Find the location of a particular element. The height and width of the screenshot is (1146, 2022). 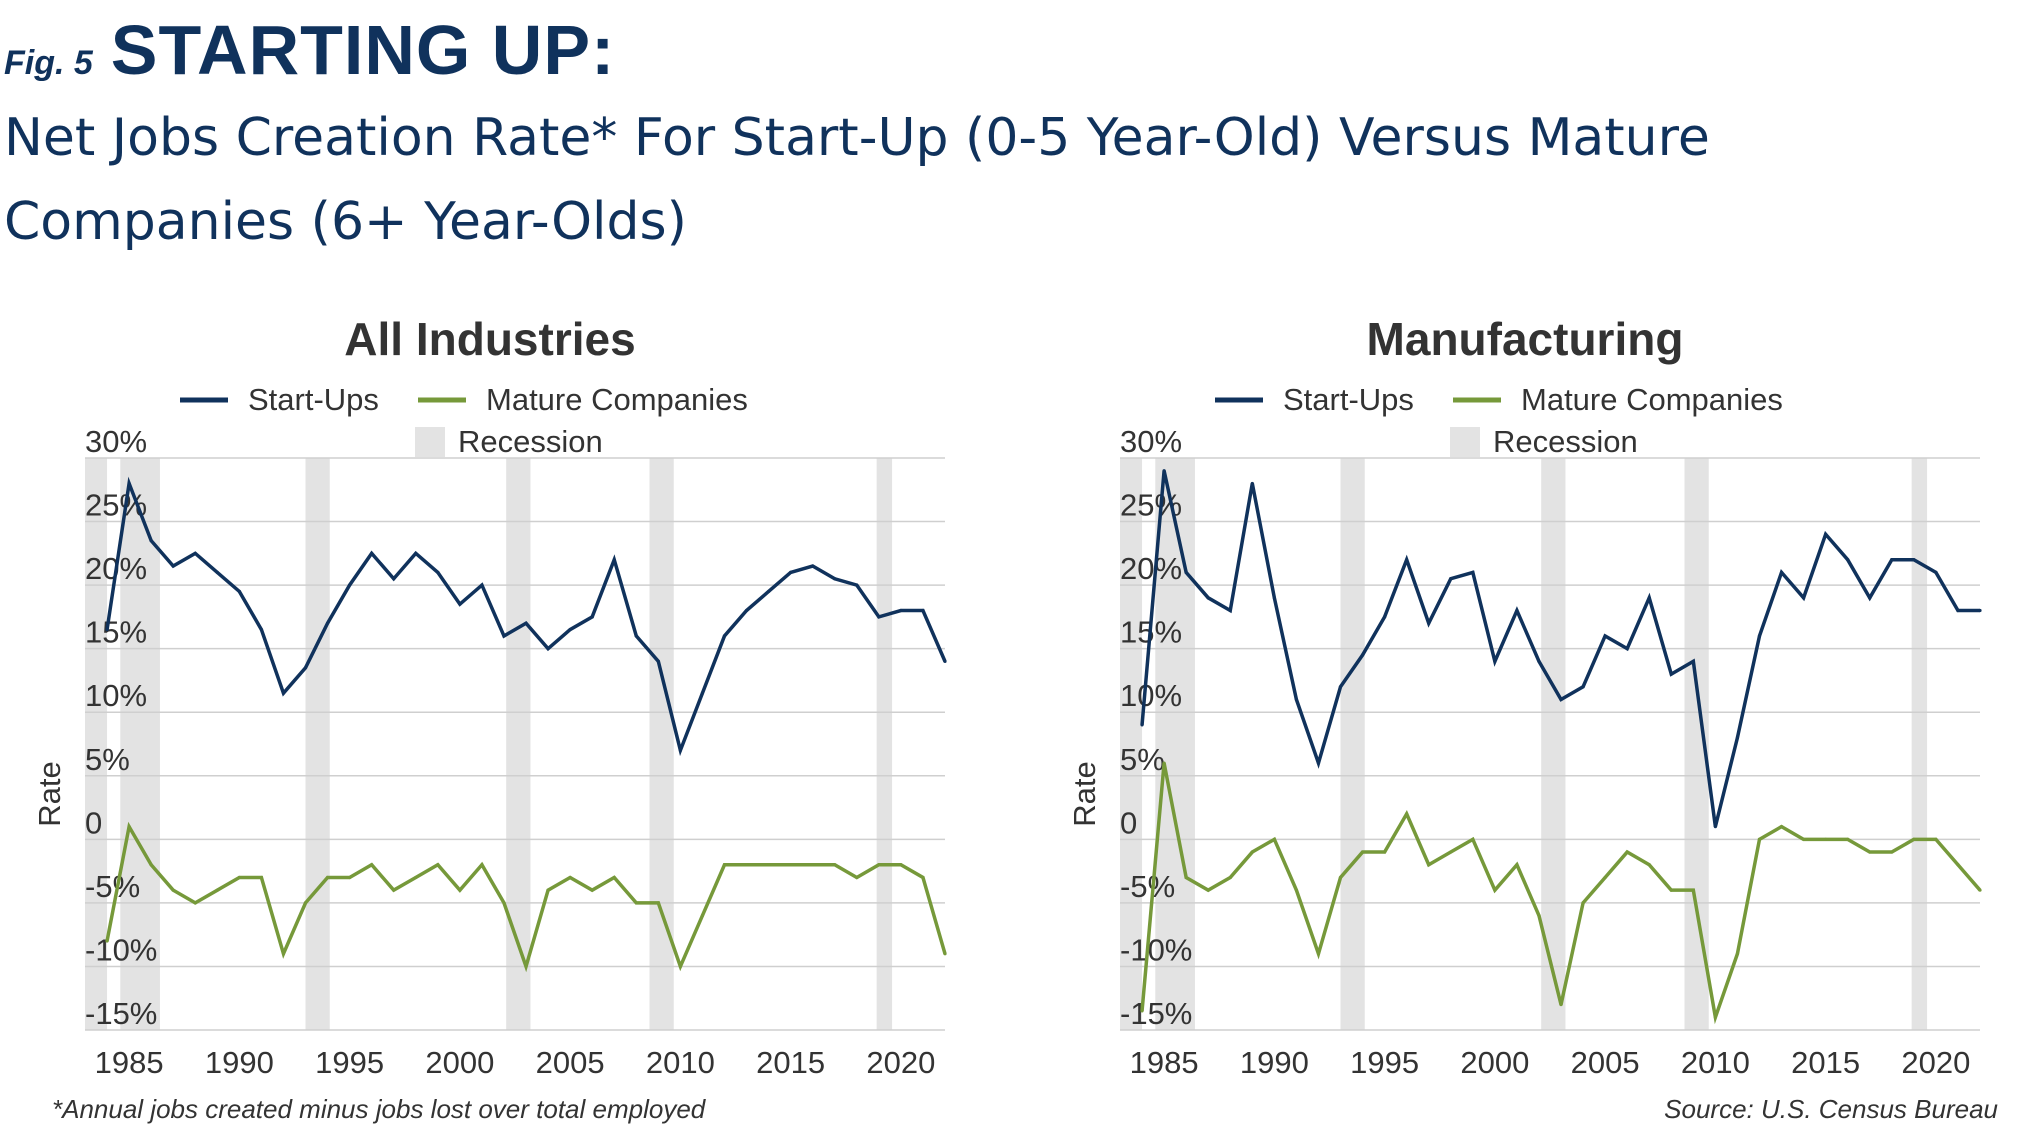

all-industries-series-startups-point-1986 is located at coordinates (151, 541).